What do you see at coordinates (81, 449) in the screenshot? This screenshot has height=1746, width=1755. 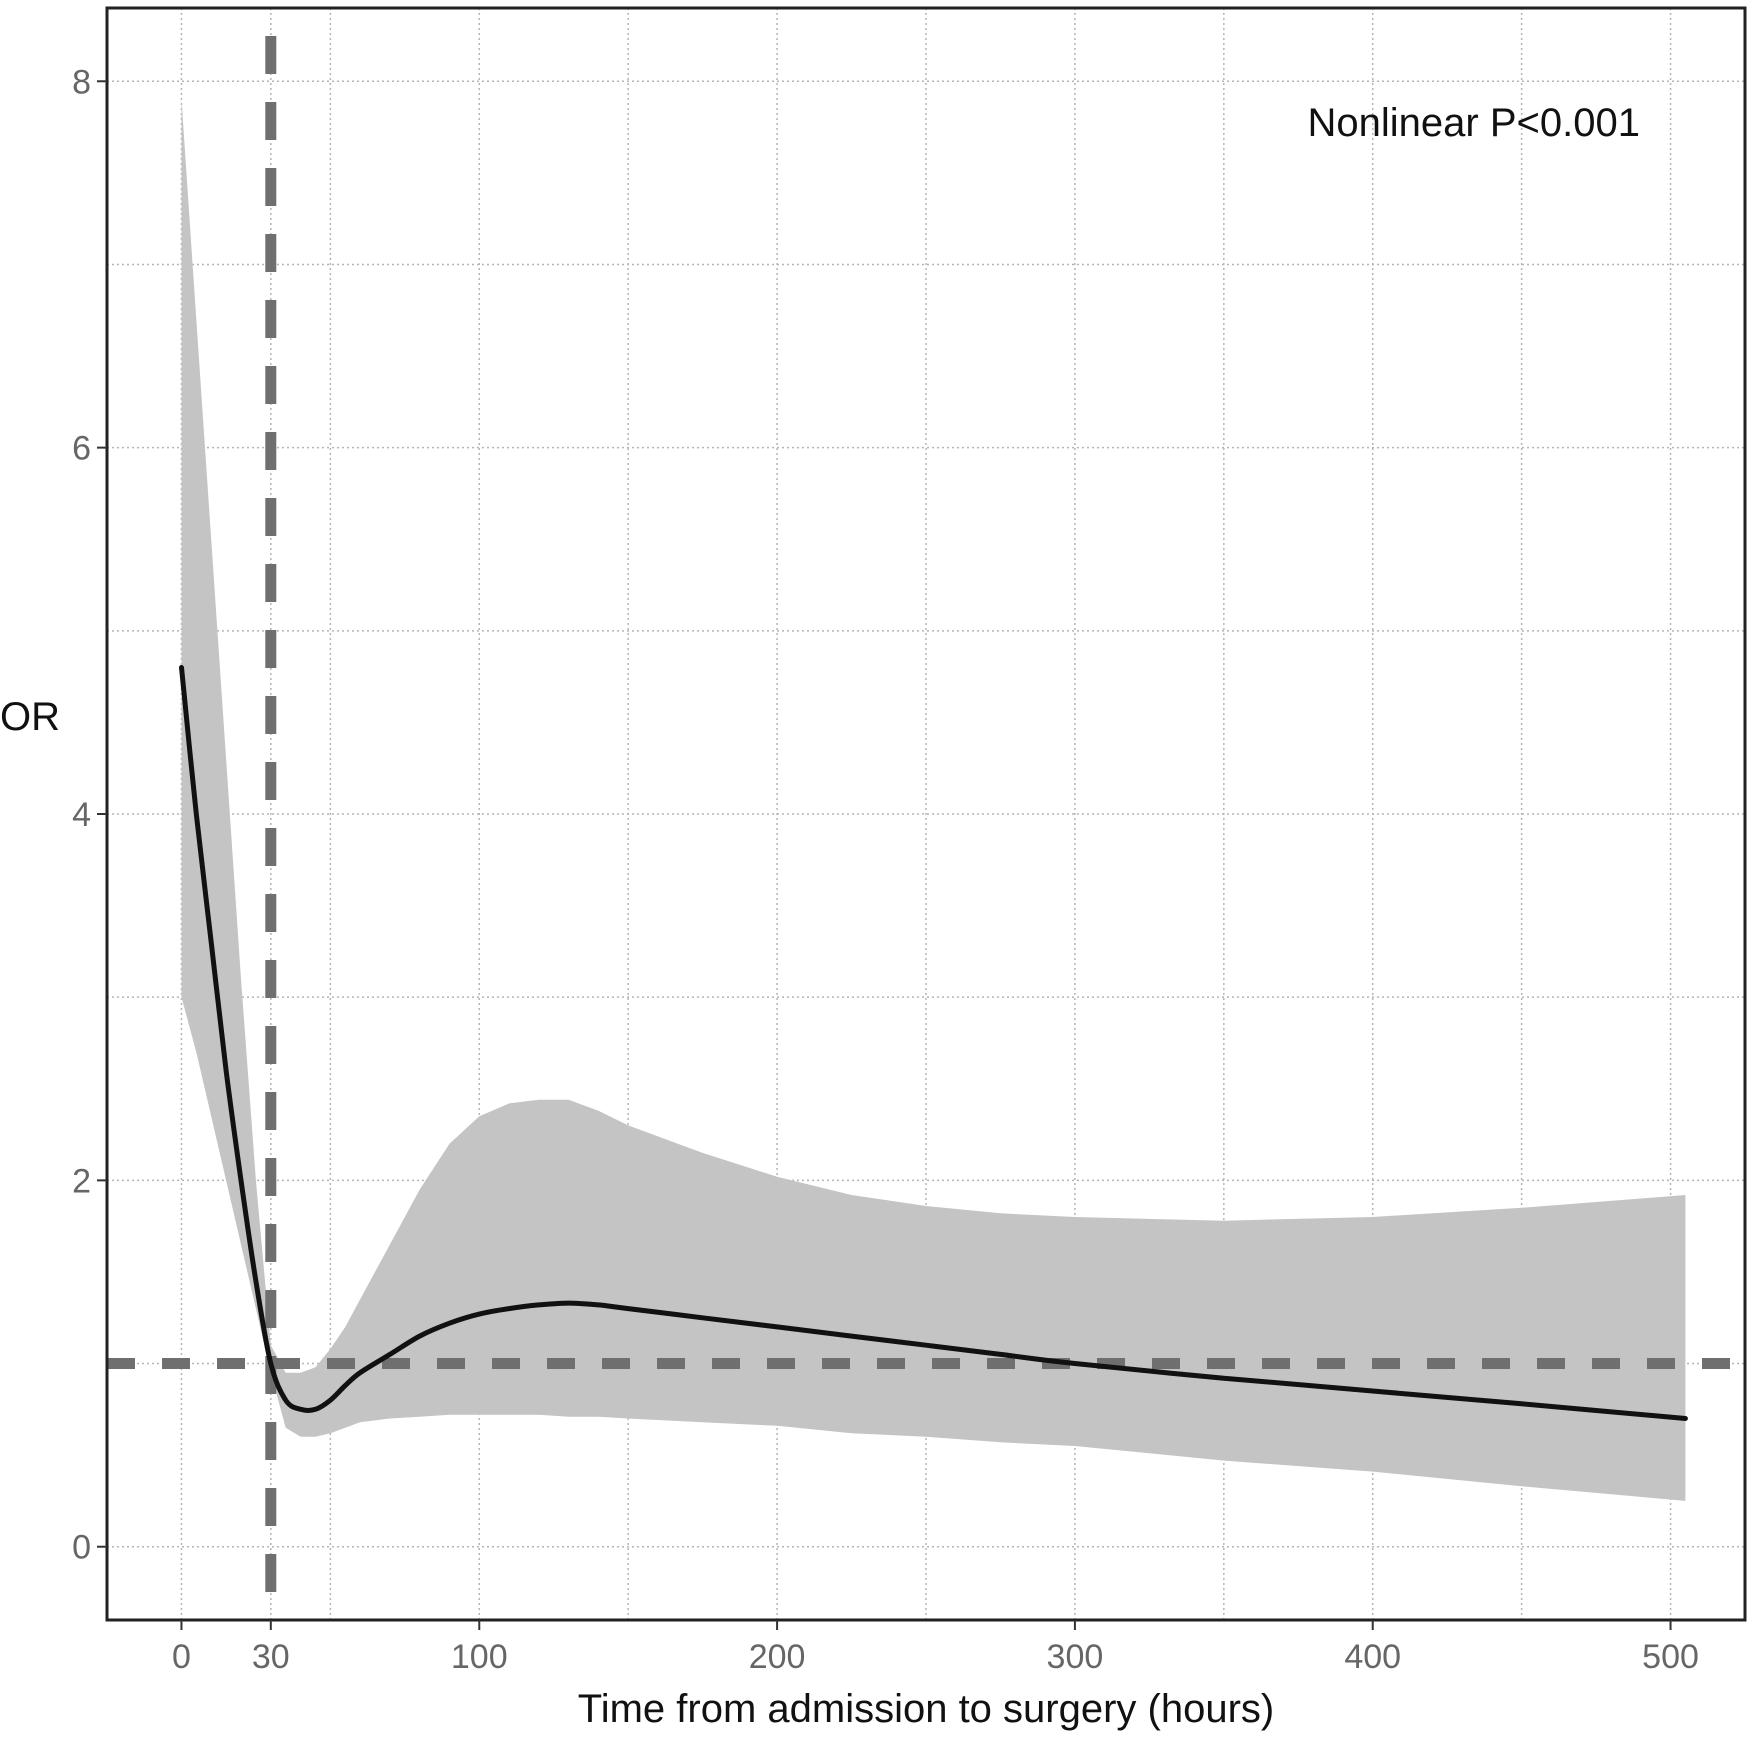 I see `y-tick-label: 6` at bounding box center [81, 449].